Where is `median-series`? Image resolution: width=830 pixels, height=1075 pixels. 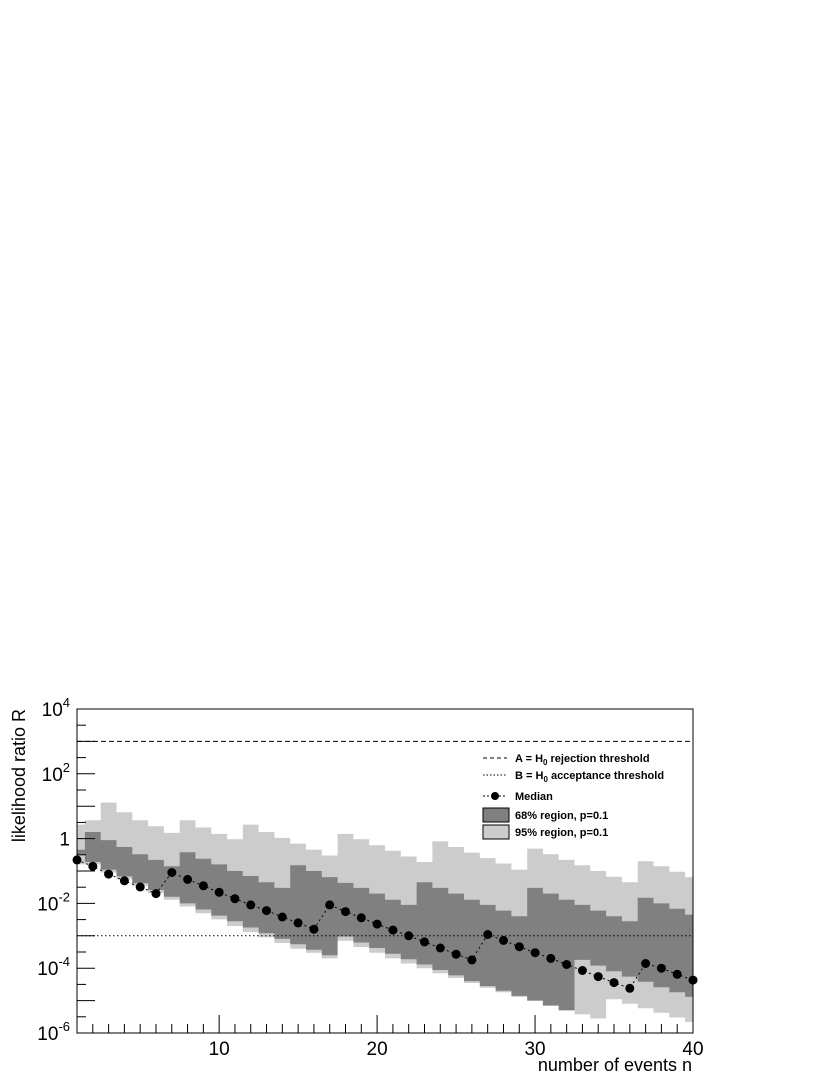 median-series is located at coordinates (385, 924).